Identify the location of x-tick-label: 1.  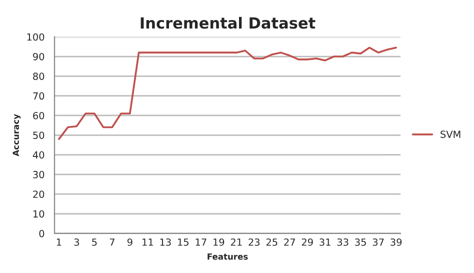
(59, 242).